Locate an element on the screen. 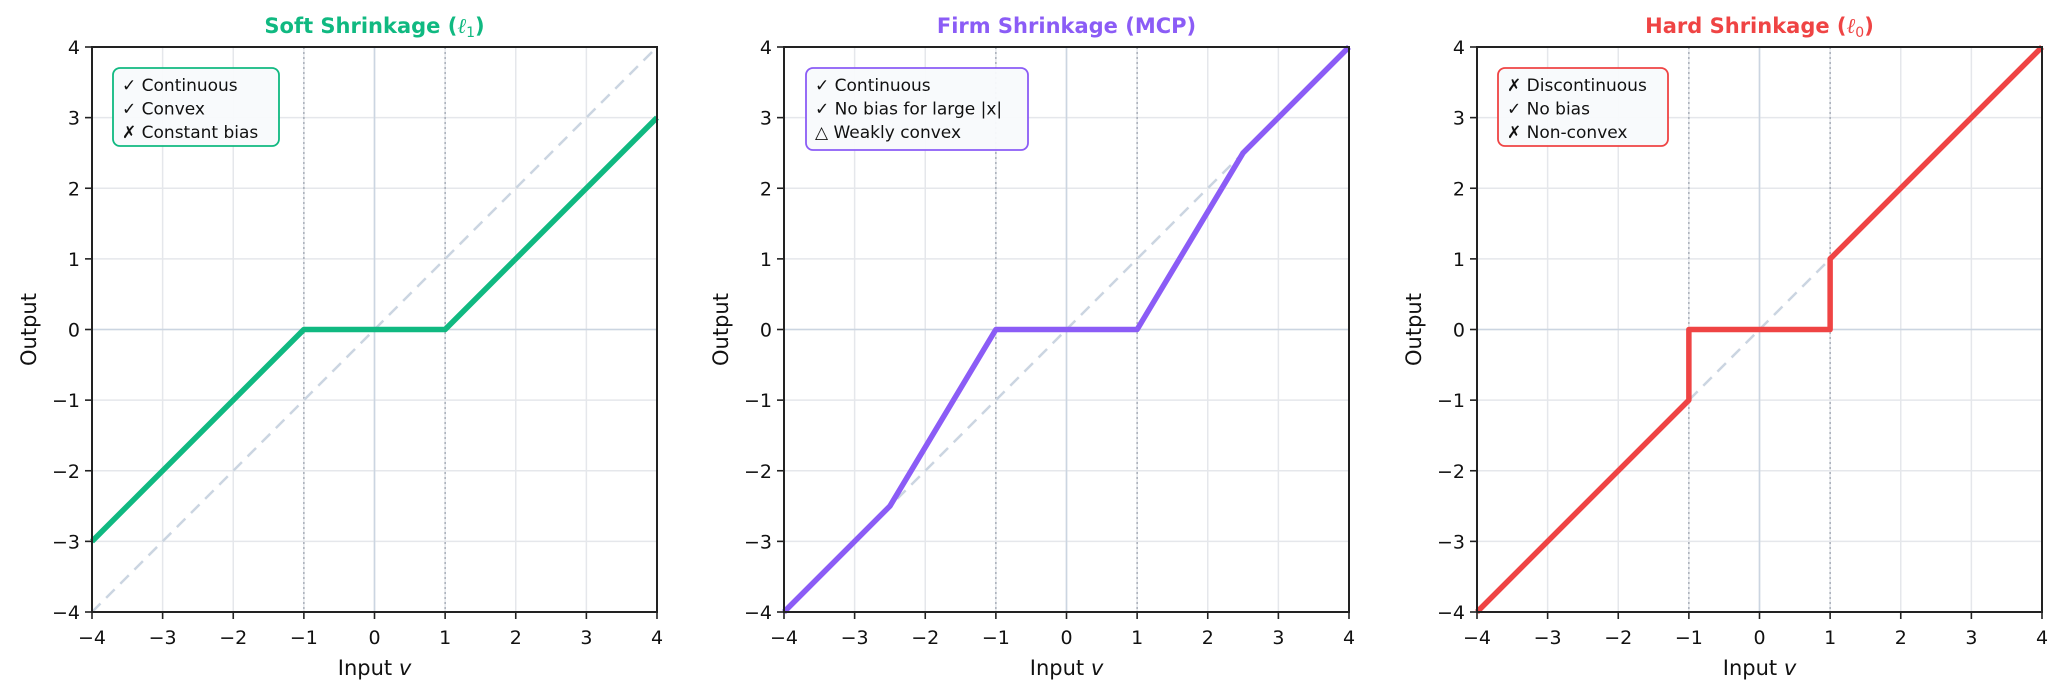 The height and width of the screenshot is (696, 2063). annotation-line: △ Weakly convex is located at coordinates (888, 133).